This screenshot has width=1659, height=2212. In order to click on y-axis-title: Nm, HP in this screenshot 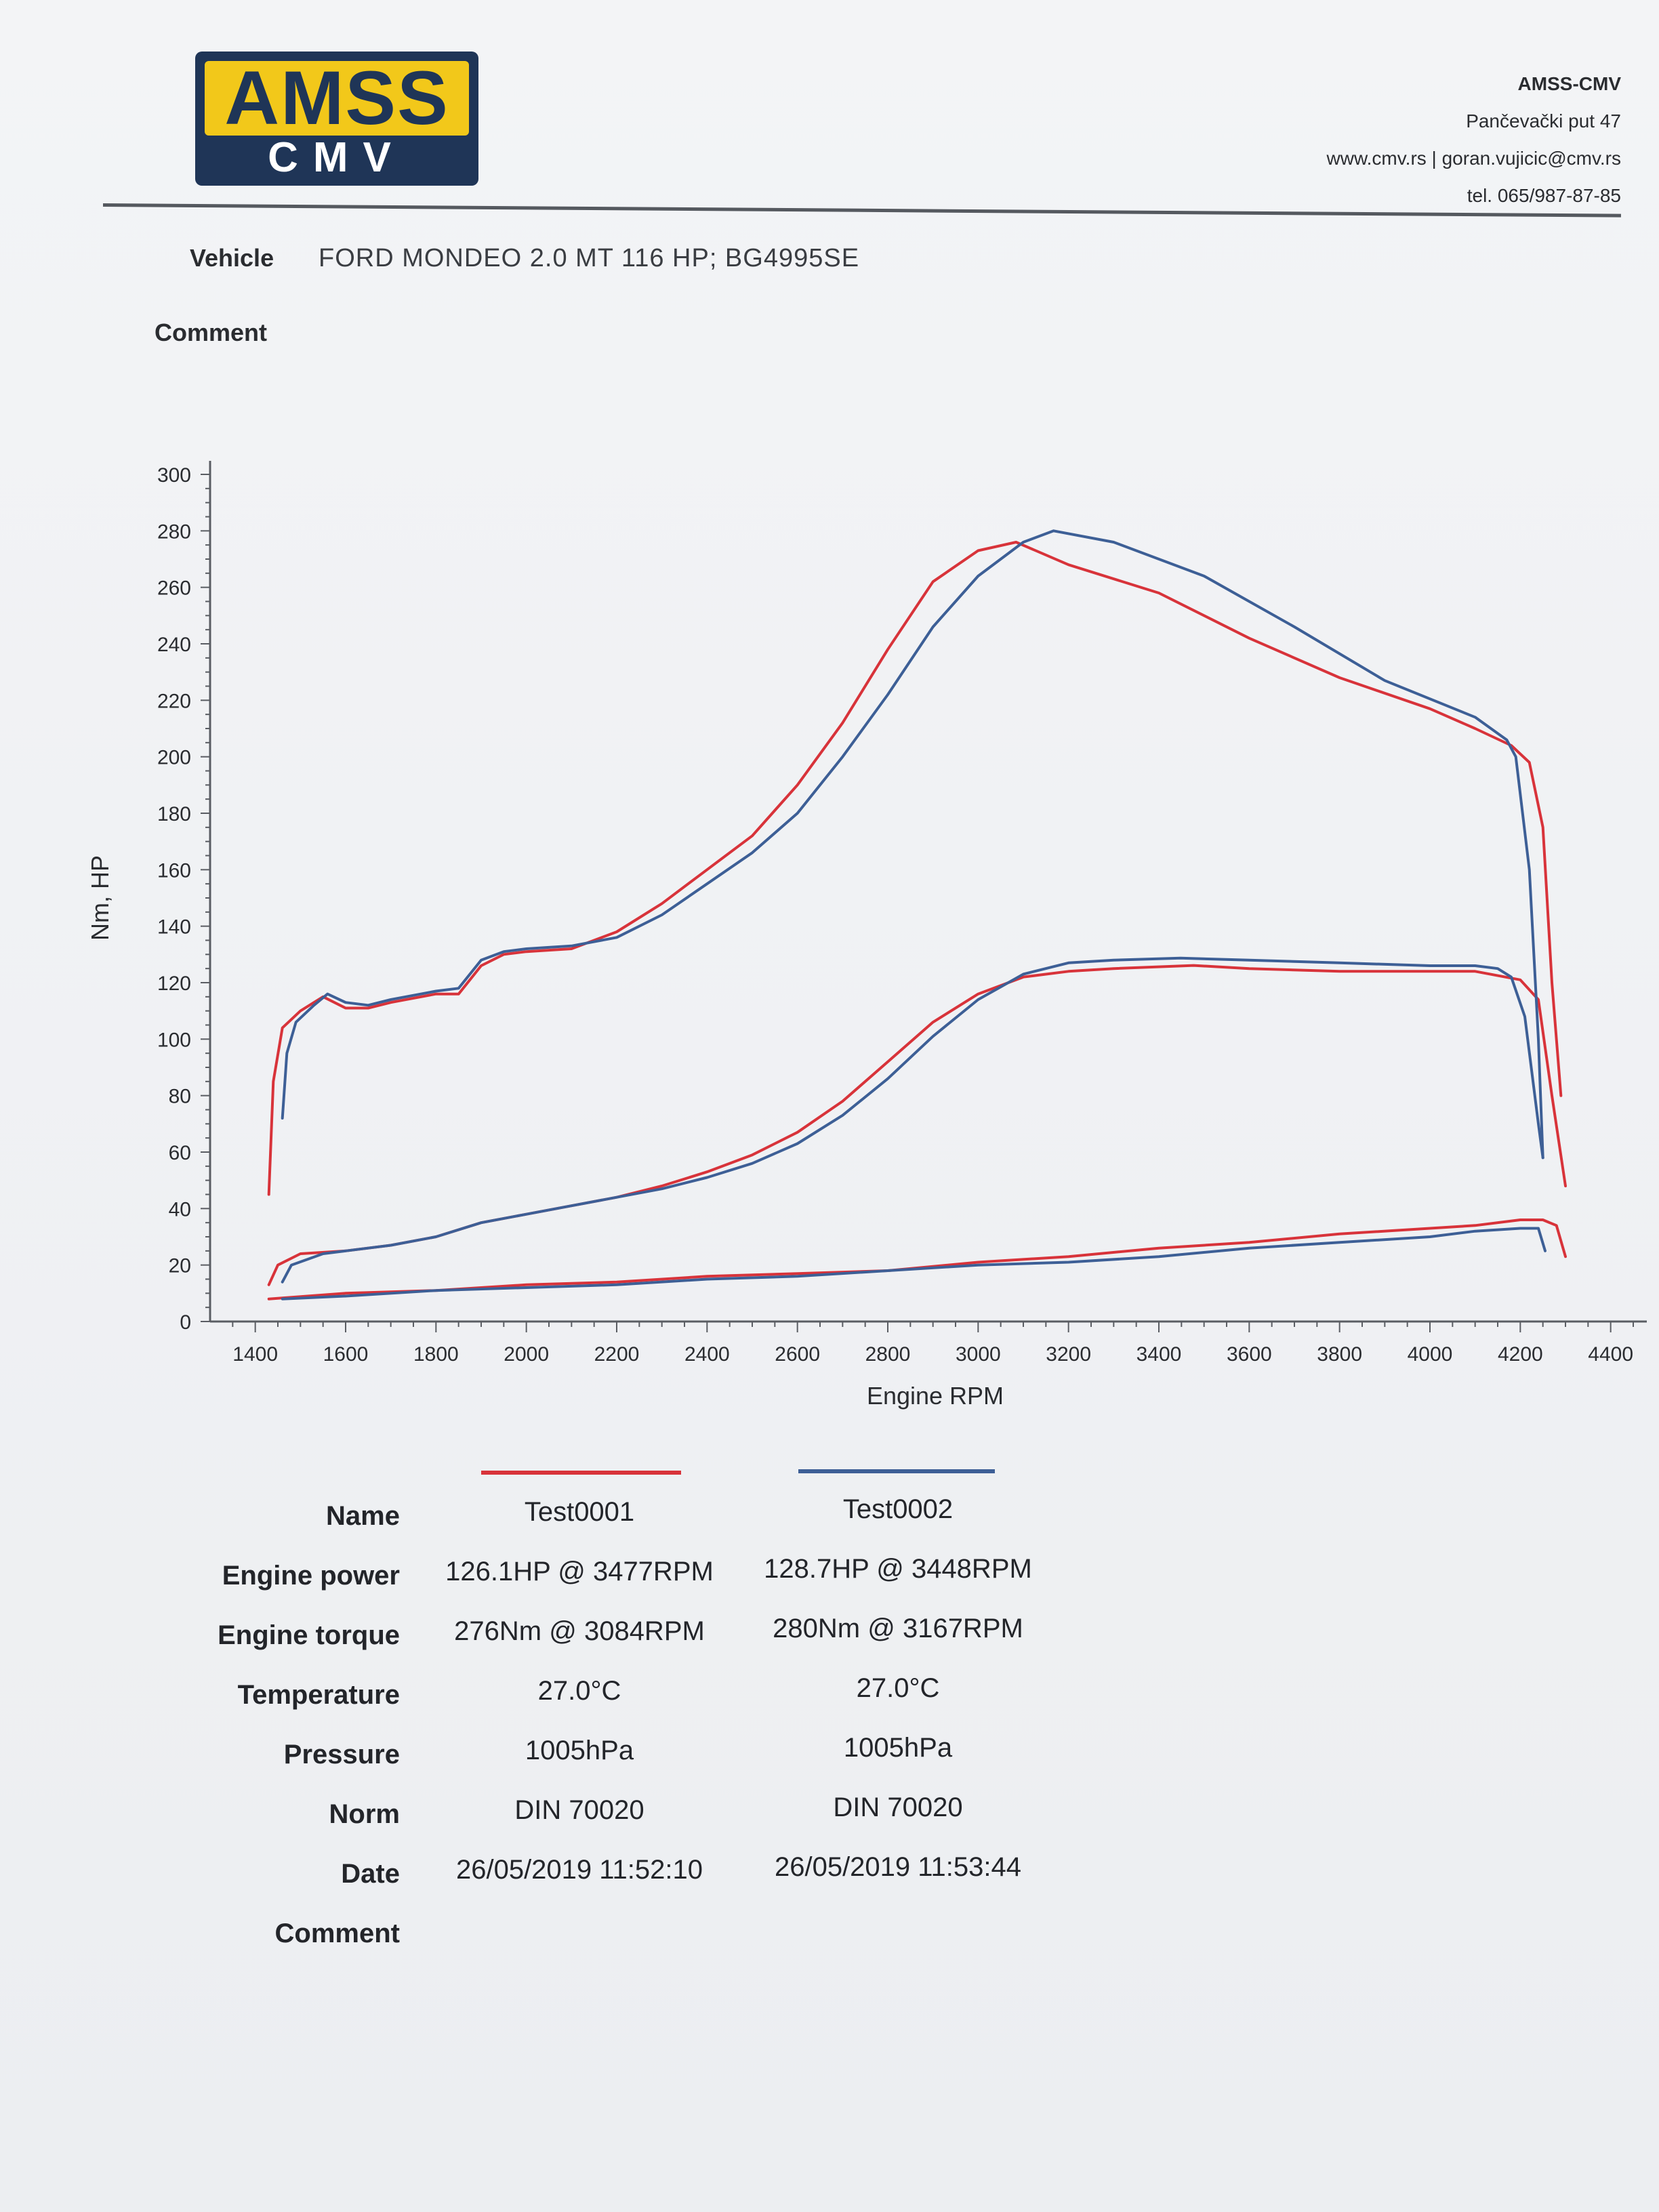, I will do `click(100, 898)`.